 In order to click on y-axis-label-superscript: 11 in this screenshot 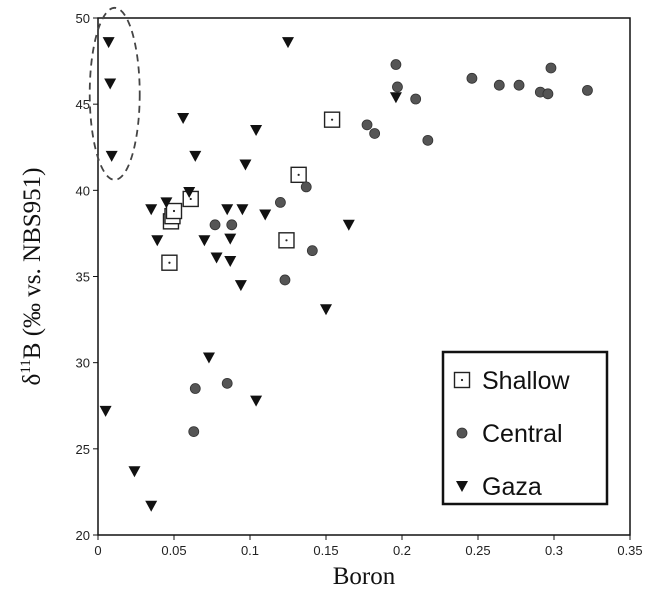, I will do `click(26, 366)`.